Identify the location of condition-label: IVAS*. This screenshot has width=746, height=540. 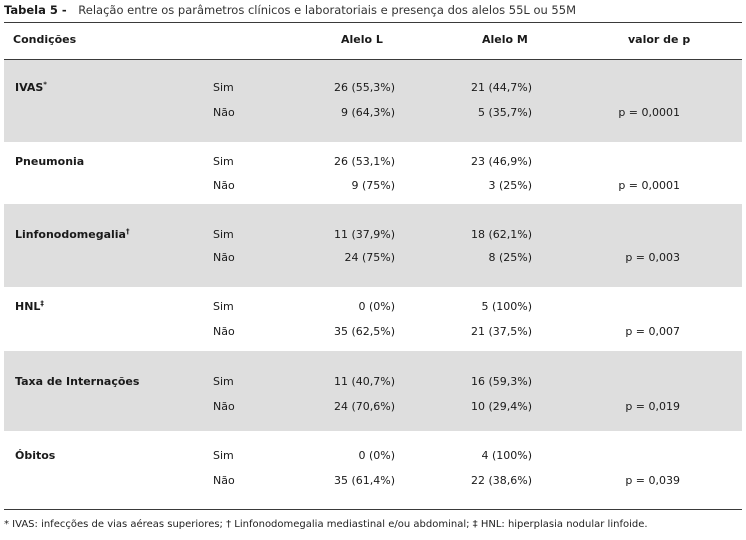
(31, 87).